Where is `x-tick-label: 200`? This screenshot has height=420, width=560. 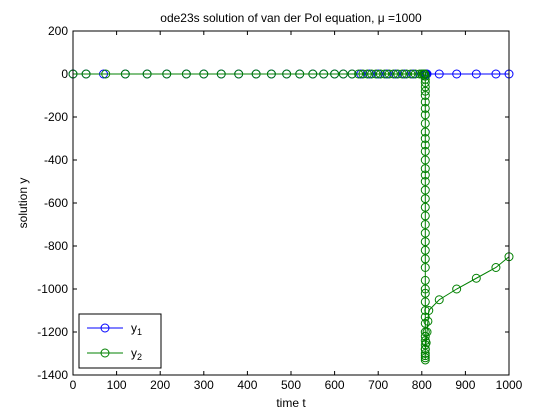 x-tick-label: 200 is located at coordinates (160, 385).